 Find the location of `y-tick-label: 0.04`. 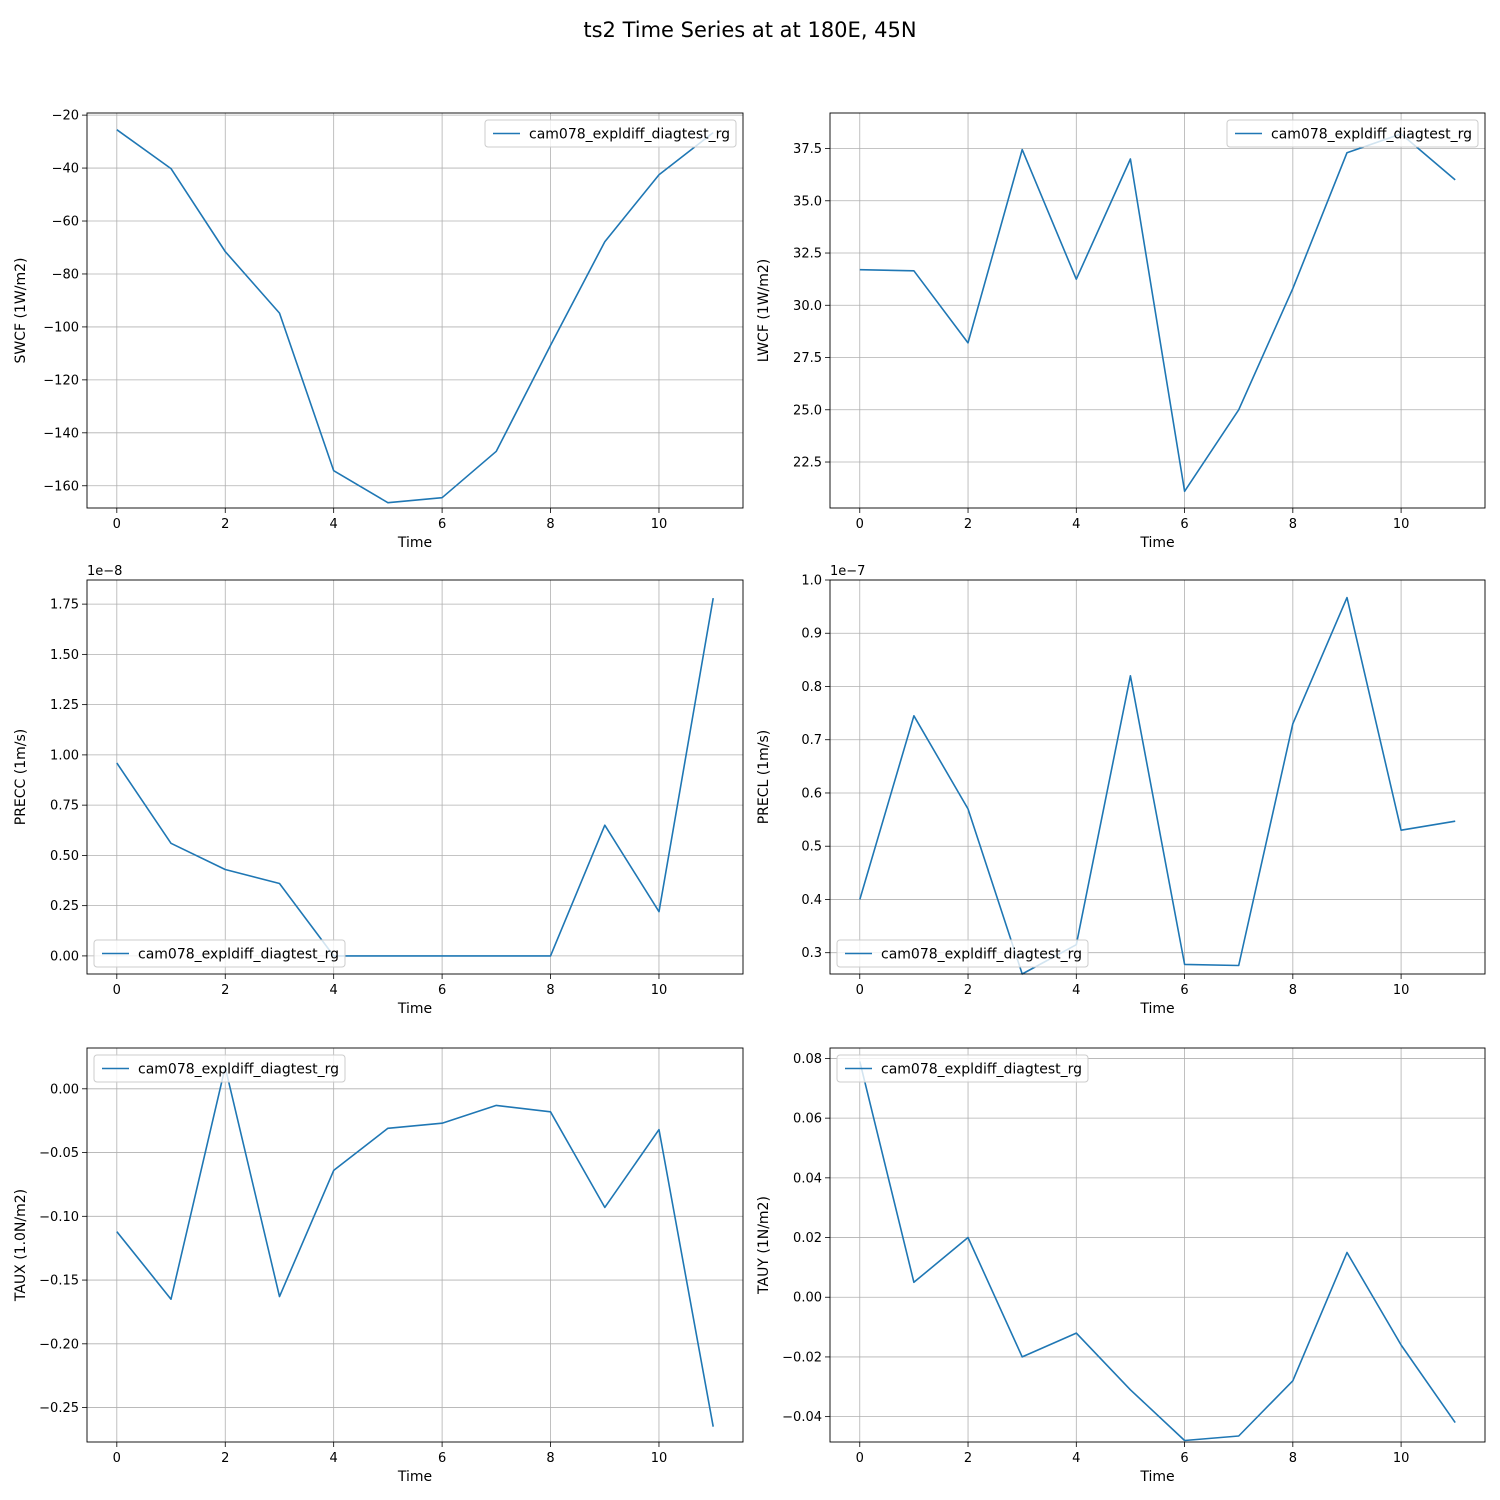

y-tick-label: 0.04 is located at coordinates (807, 1178).